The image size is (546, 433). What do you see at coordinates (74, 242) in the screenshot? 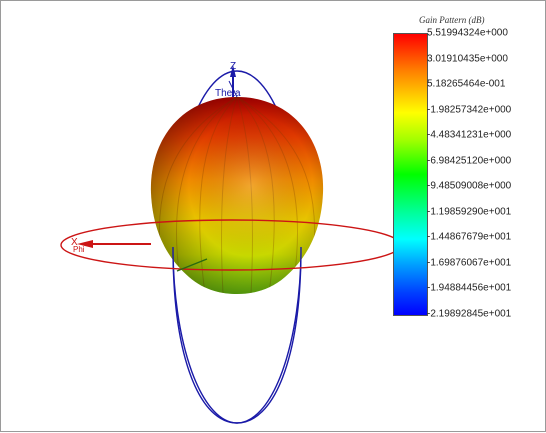
I see `x-axis-label: X` at bounding box center [74, 242].